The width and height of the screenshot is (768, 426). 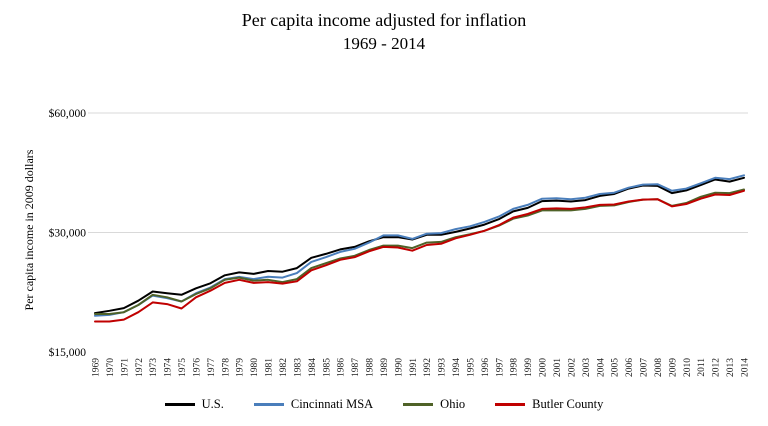 I want to click on legend-item-butler-county: Butler County, so click(x=549, y=404).